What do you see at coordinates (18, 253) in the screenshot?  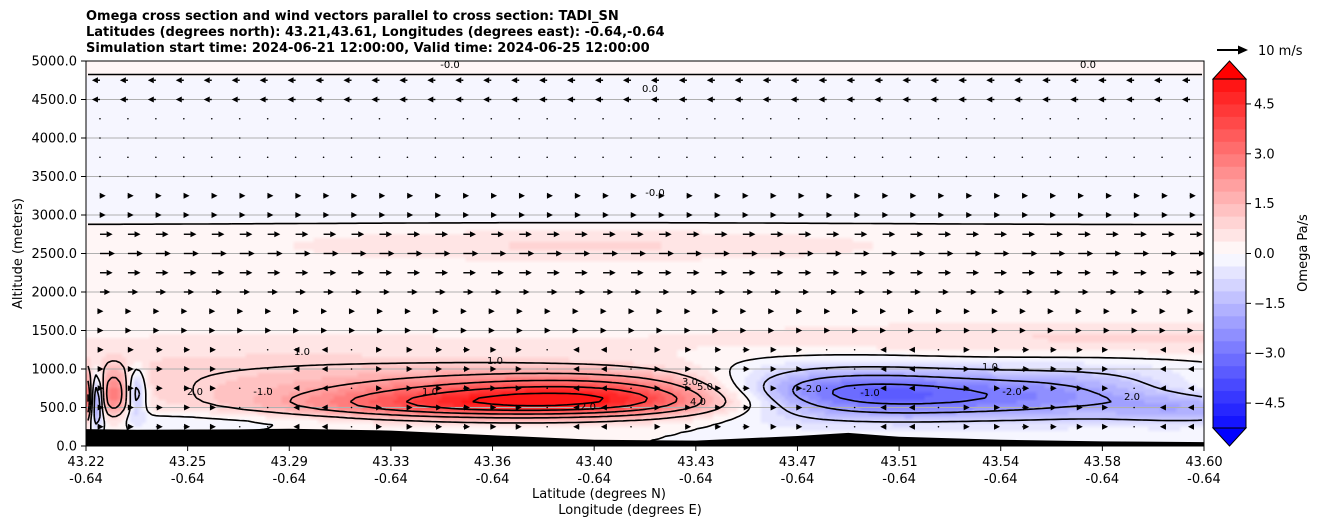 I see `y-axis-label: Altitude (meters)` at bounding box center [18, 253].